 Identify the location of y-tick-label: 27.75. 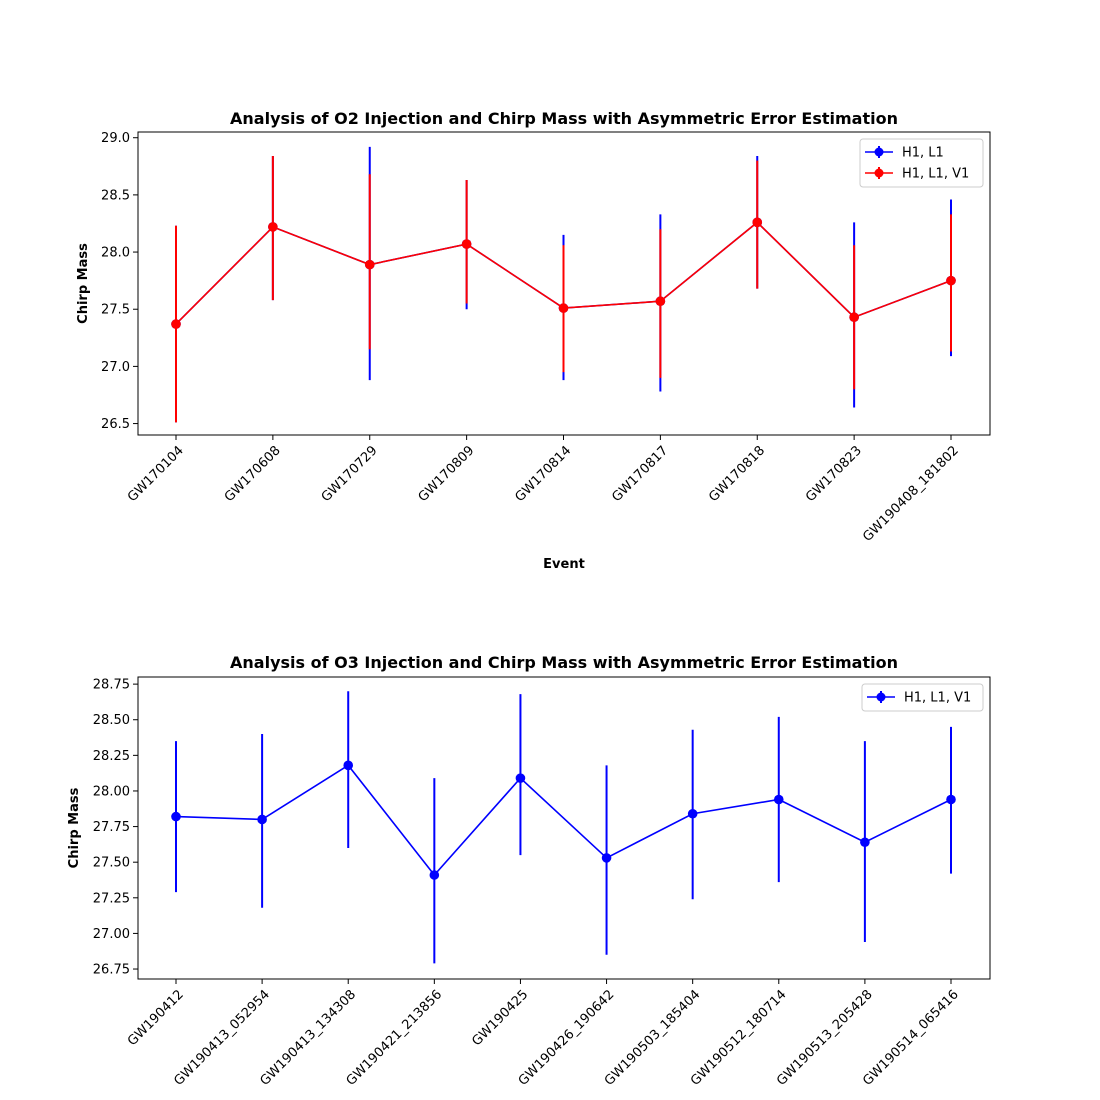
(111, 827).